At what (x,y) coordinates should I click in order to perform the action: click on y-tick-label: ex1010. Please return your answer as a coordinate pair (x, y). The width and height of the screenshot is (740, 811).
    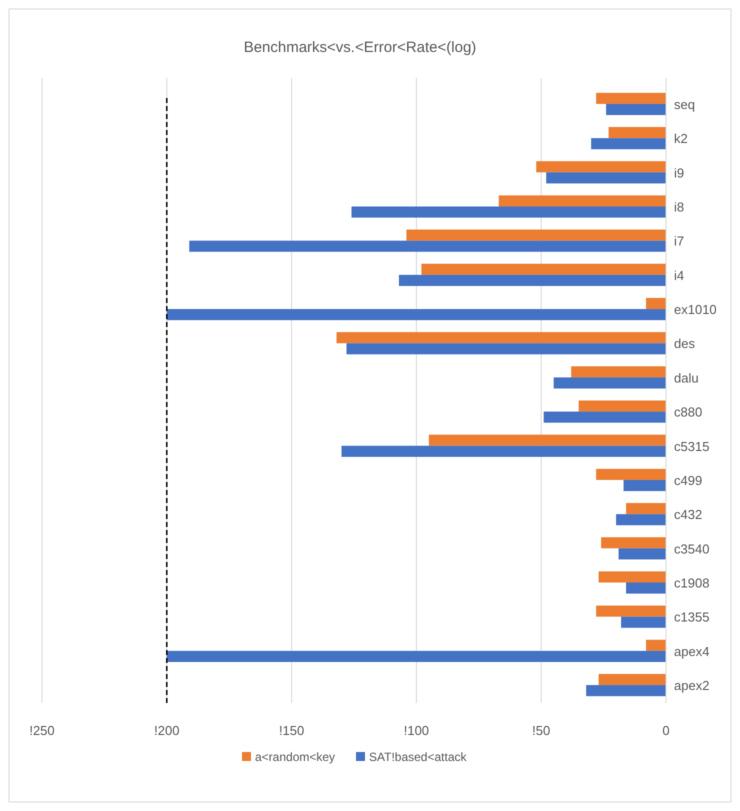
    Looking at the image, I should click on (695, 310).